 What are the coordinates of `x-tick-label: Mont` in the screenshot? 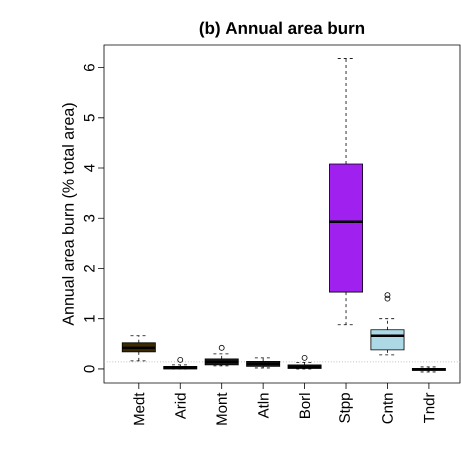 It's located at (221, 408).